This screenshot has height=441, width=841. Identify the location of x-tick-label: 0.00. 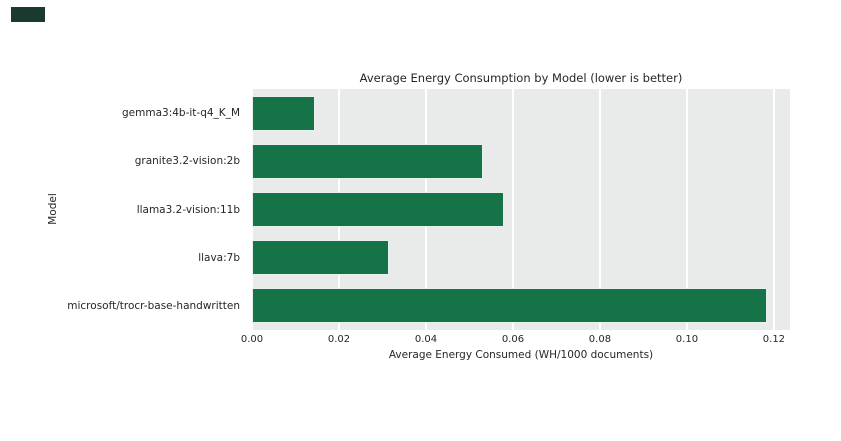
(252, 339).